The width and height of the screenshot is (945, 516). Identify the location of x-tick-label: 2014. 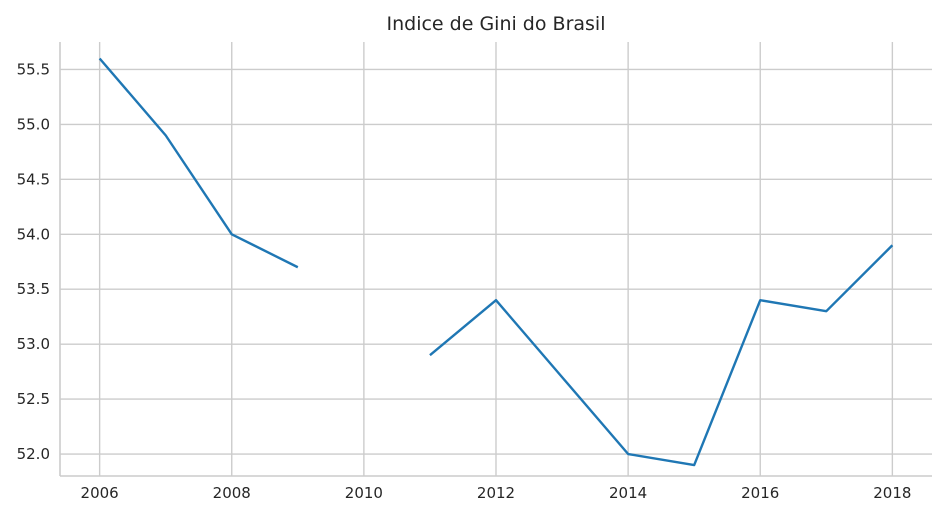
(628, 493).